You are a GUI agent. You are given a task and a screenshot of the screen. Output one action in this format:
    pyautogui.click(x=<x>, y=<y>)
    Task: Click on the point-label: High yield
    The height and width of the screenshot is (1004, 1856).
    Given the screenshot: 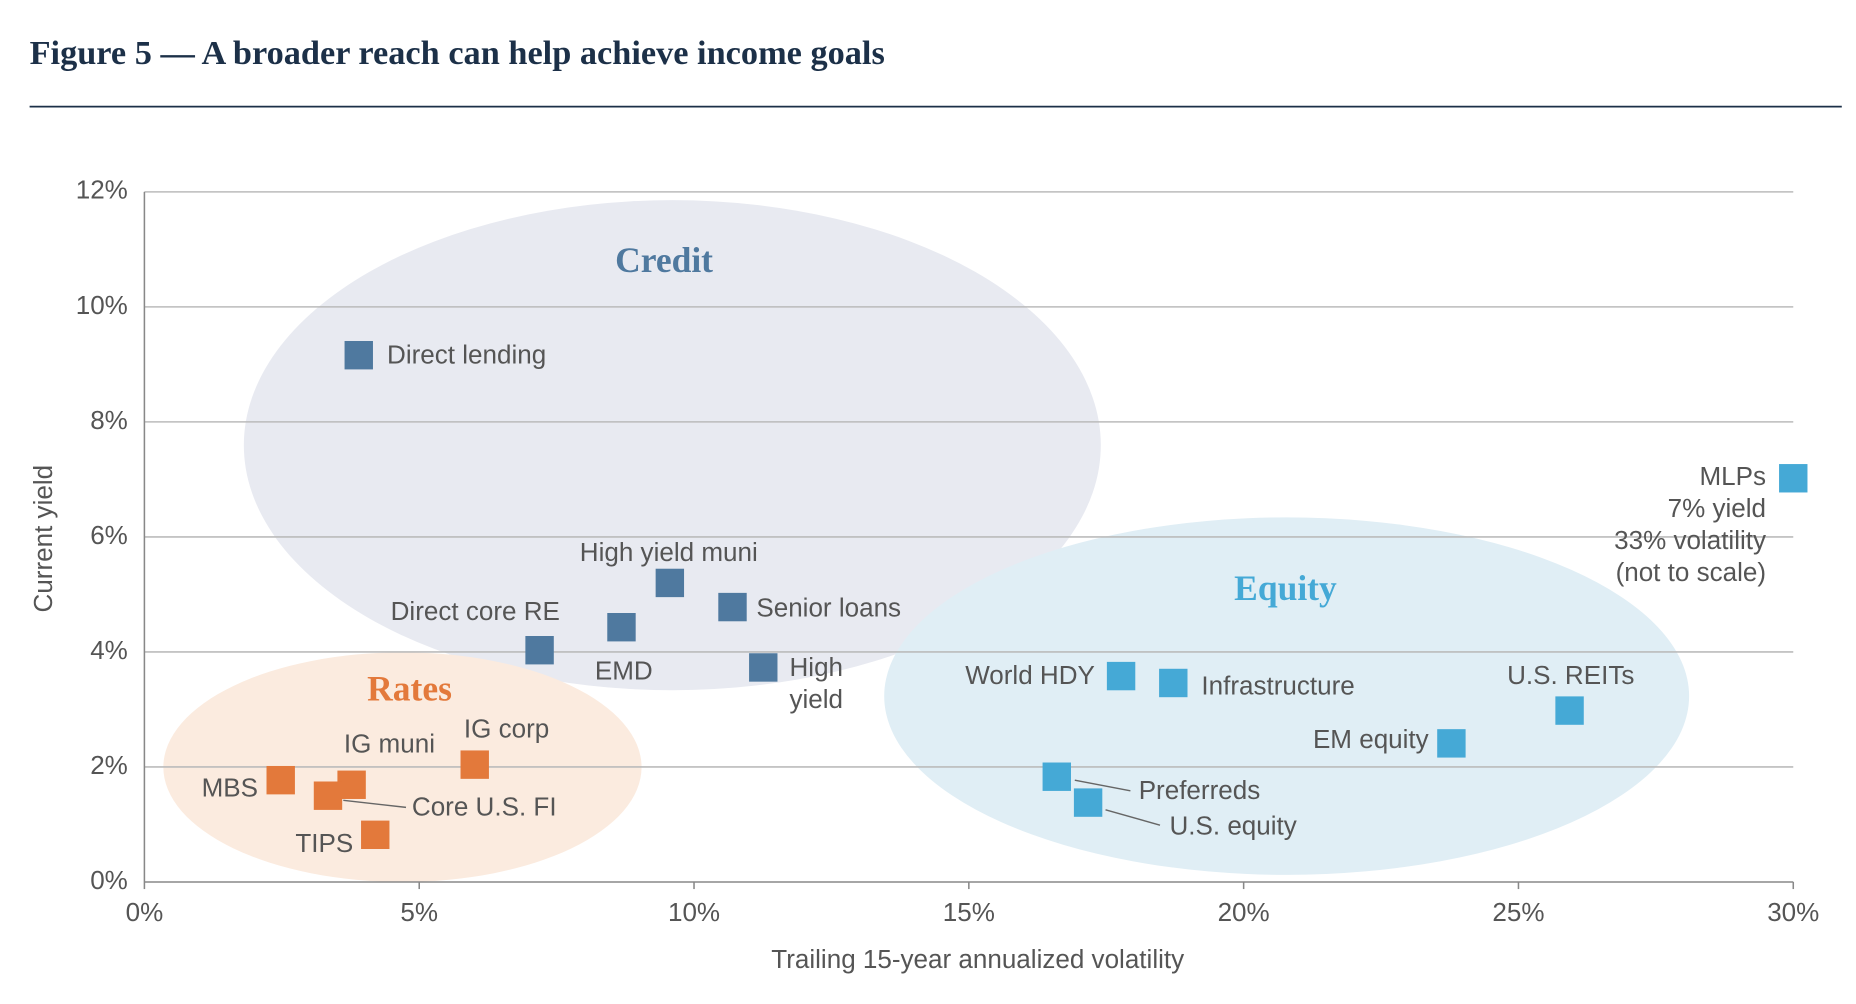 What is the action you would take?
    pyautogui.click(x=817, y=683)
    